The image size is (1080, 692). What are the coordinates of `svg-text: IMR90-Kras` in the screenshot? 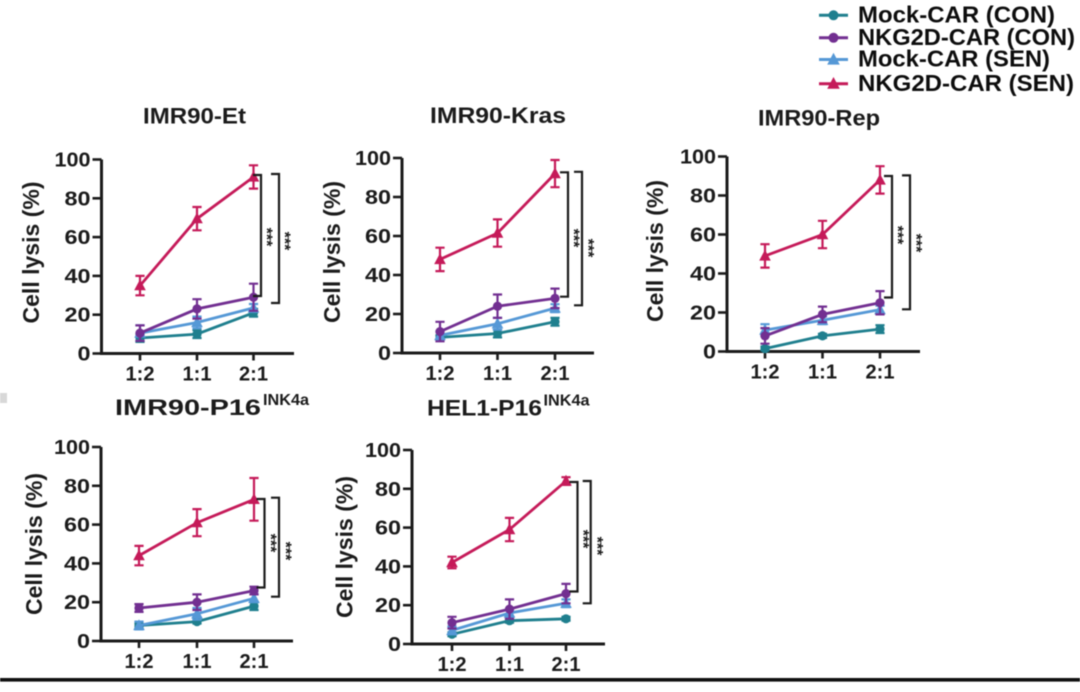 It's located at (498, 115).